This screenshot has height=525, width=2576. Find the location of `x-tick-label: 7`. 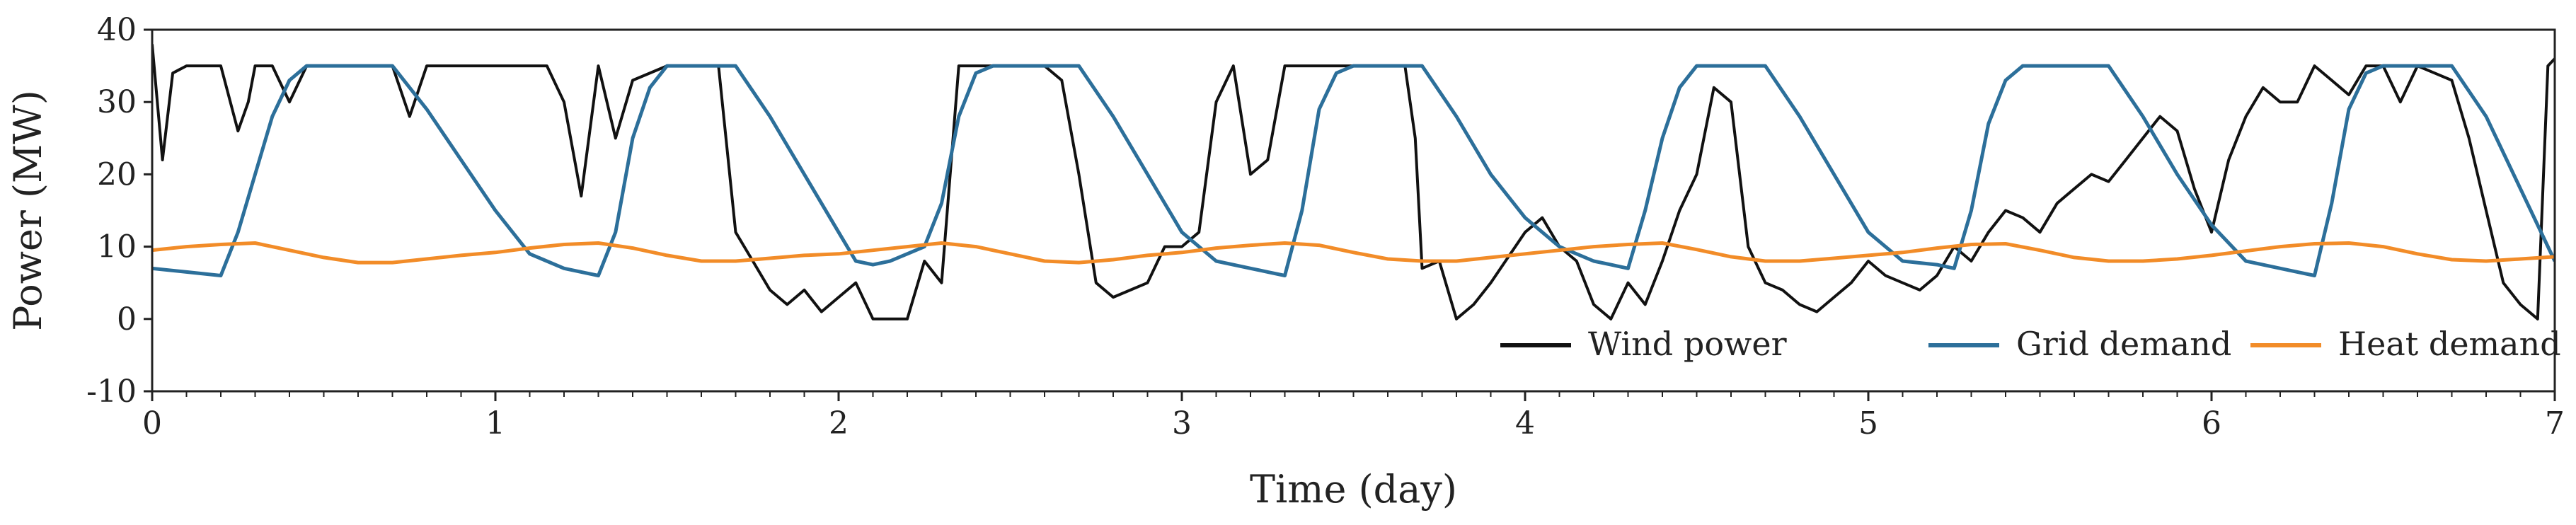

x-tick-label: 7 is located at coordinates (2555, 423).